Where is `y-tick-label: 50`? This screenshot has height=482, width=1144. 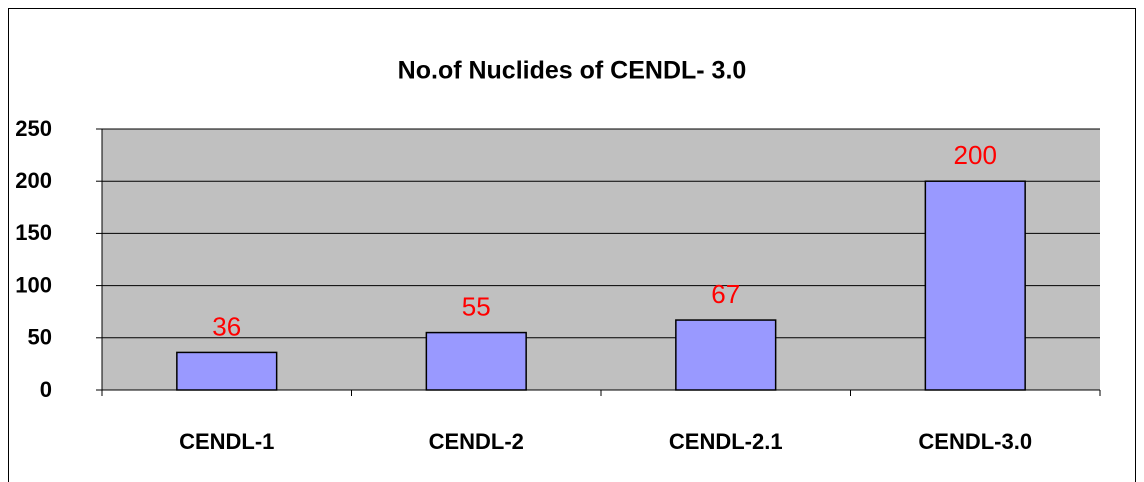
y-tick-label: 50 is located at coordinates (40, 337).